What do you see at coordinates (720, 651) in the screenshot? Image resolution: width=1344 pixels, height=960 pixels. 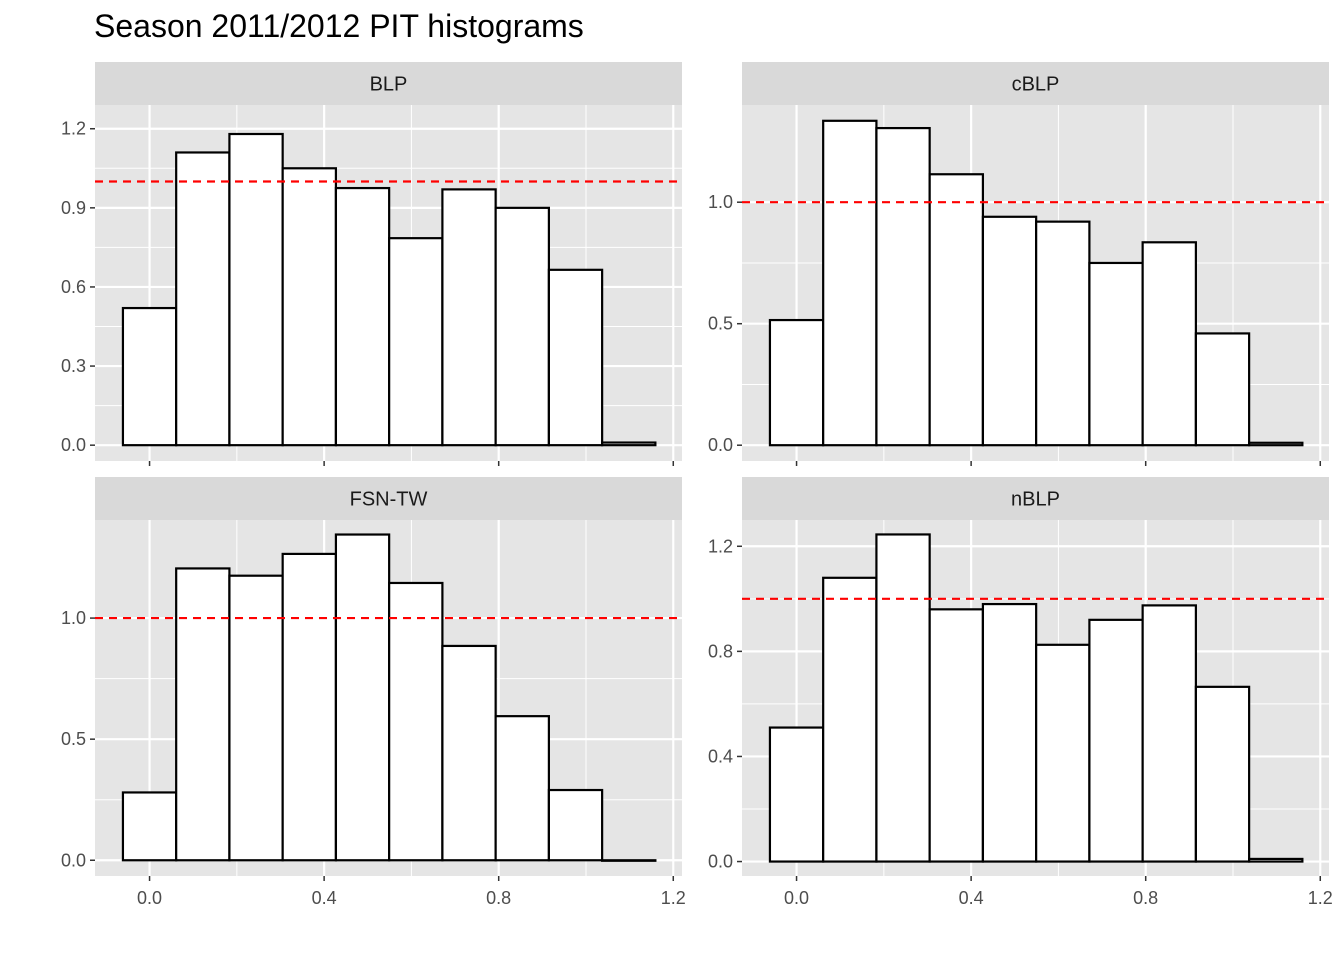 I see `y-tick-label: 0.8` at bounding box center [720, 651].